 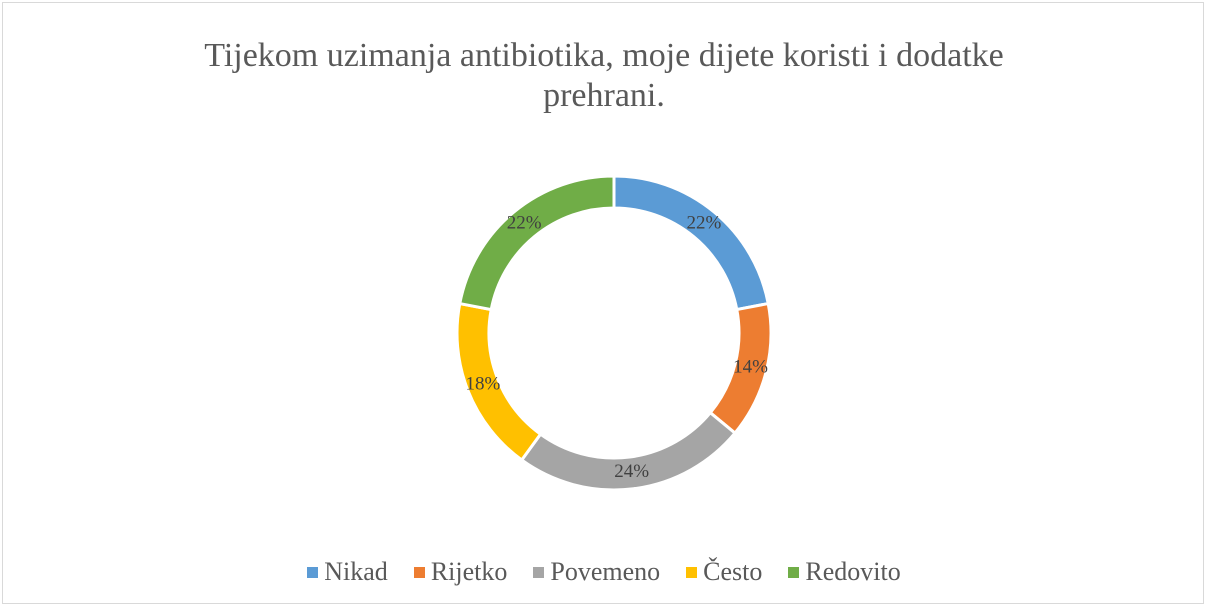 I want to click on legend-label: Često, so click(x=733, y=571).